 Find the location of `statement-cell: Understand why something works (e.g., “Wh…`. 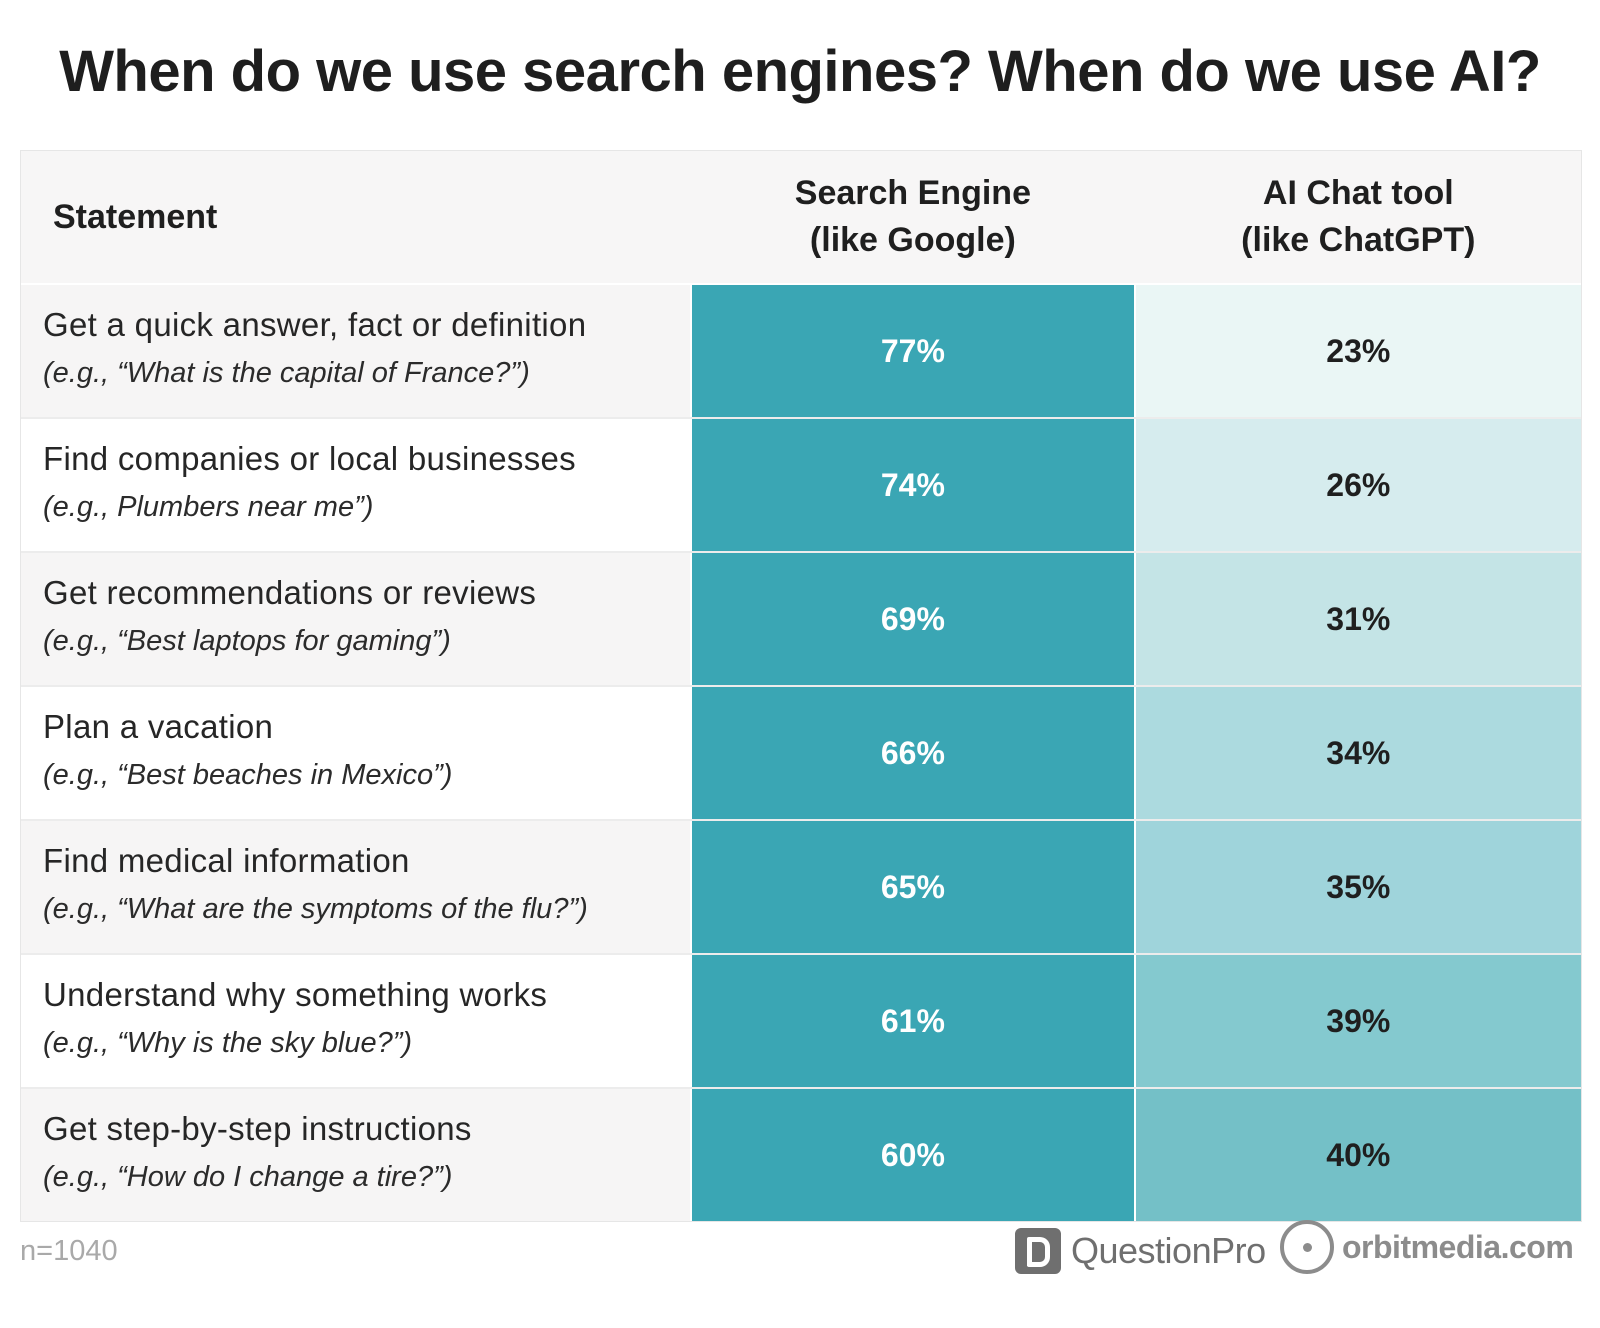

statement-cell: Understand why something works (e.g., “Wh… is located at coordinates (356, 1021).